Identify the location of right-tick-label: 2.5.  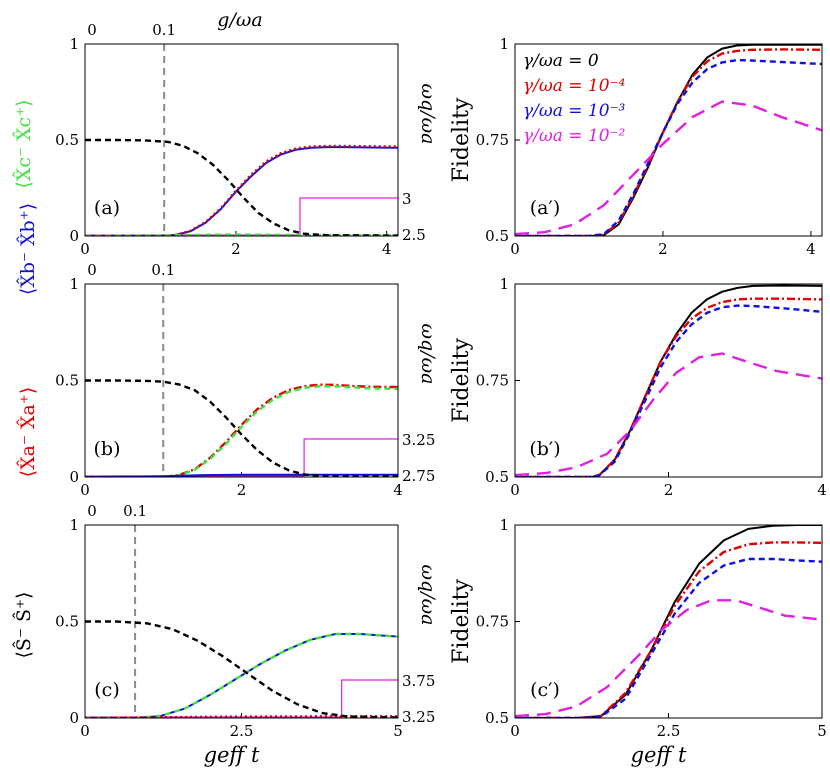
(414, 235).